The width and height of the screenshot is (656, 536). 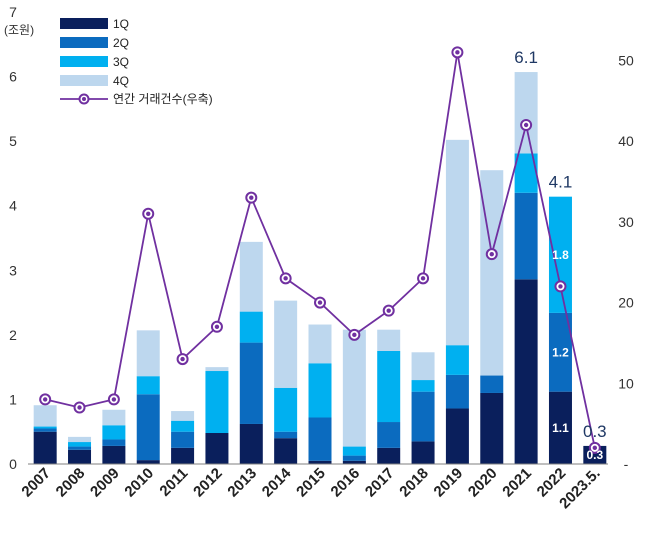 I want to click on total-value-label: 4.1, so click(x=561, y=182).